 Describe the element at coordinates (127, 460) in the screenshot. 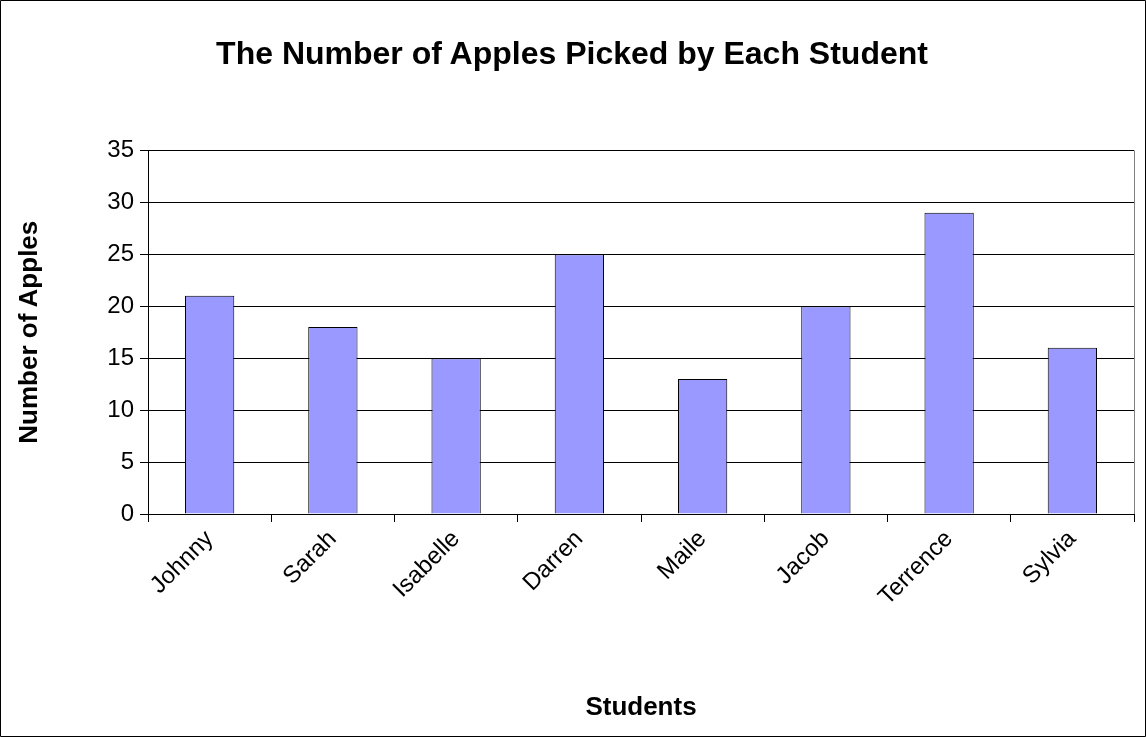

I see `y-tick-label: 5` at that location.